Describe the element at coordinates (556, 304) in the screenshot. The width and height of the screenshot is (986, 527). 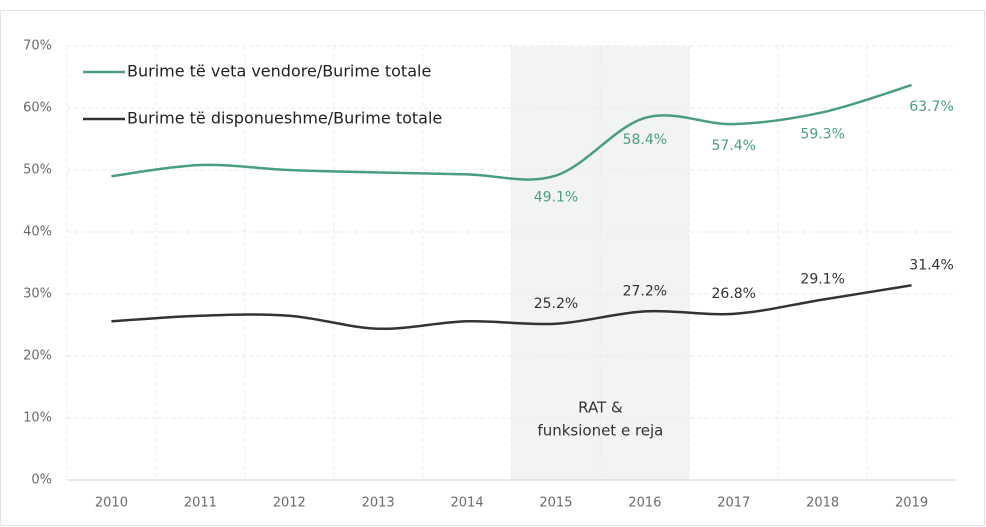
I see `value-label: 25.2%` at that location.